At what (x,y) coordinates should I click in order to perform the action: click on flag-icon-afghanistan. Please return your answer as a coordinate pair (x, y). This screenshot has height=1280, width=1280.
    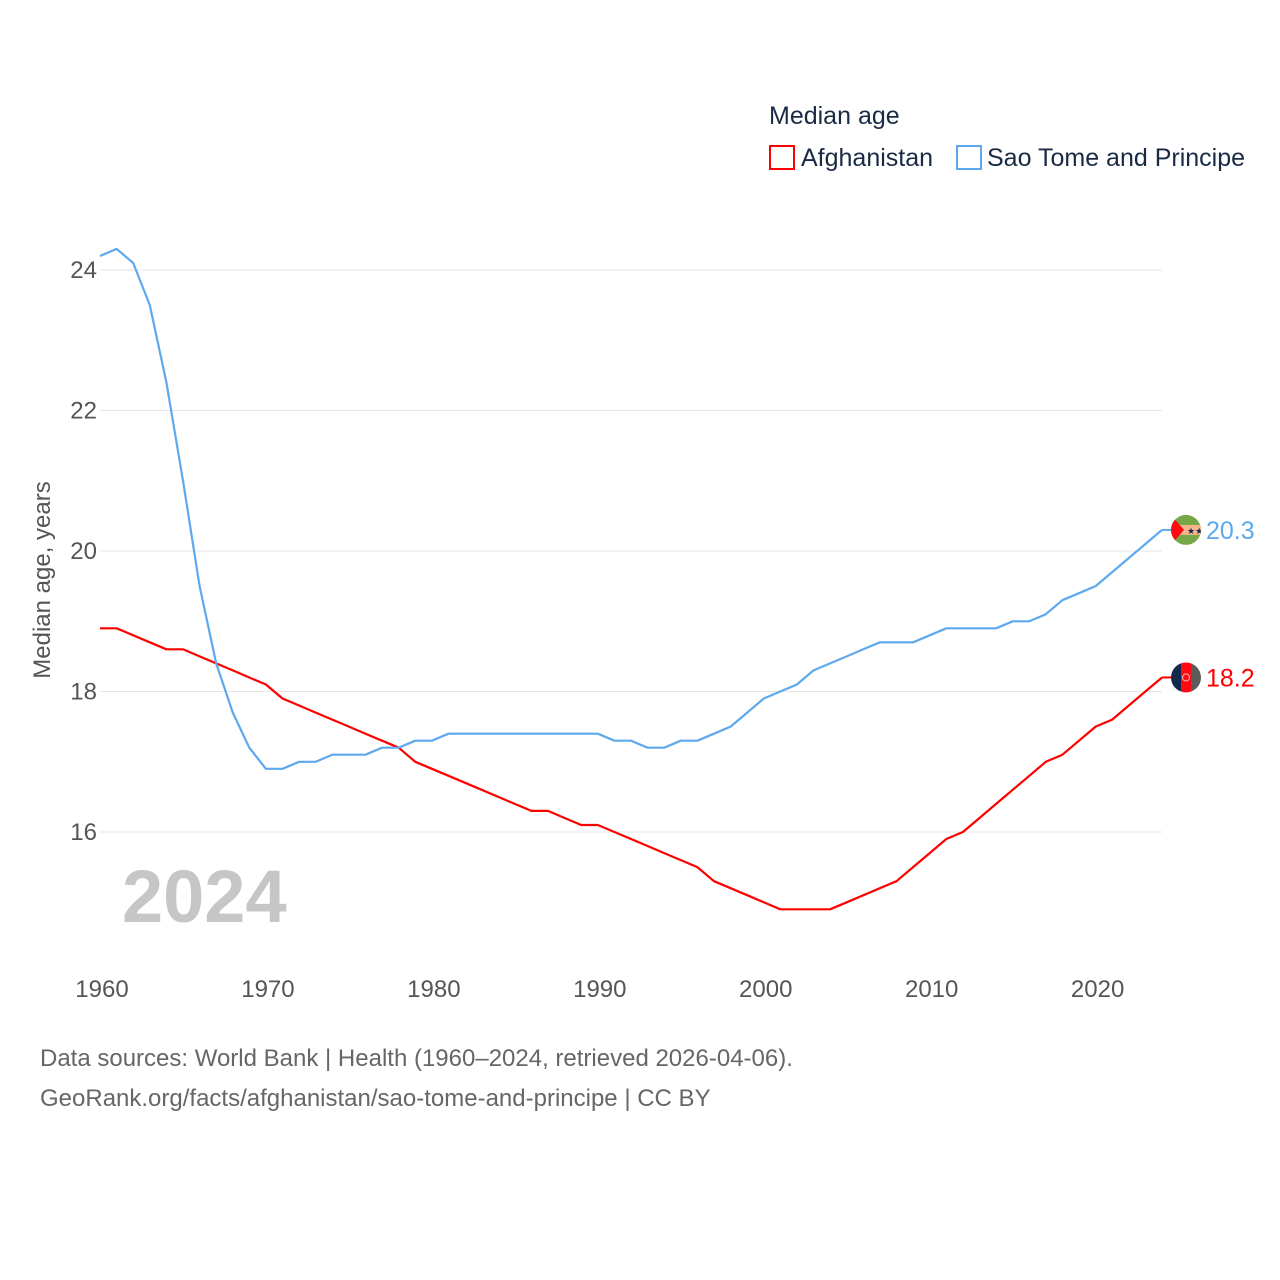
    Looking at the image, I should click on (1186, 677).